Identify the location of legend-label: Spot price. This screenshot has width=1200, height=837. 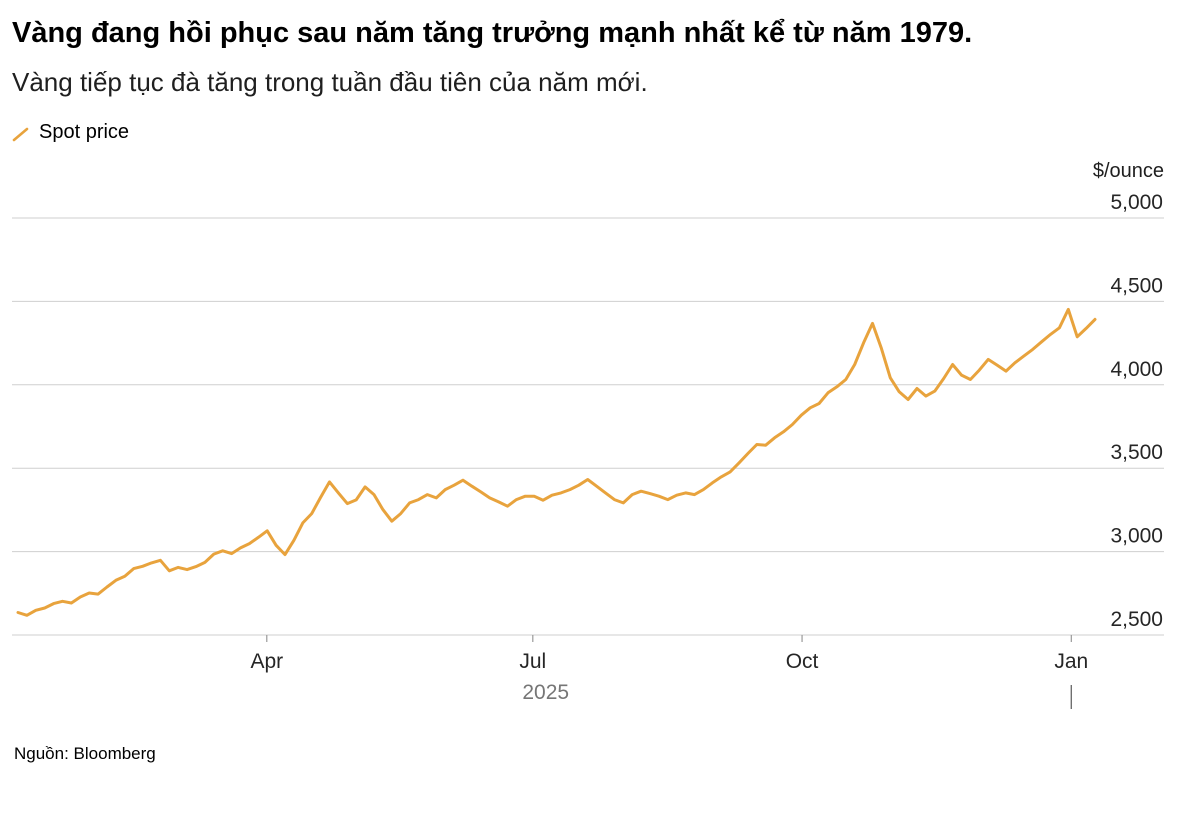
(84, 131).